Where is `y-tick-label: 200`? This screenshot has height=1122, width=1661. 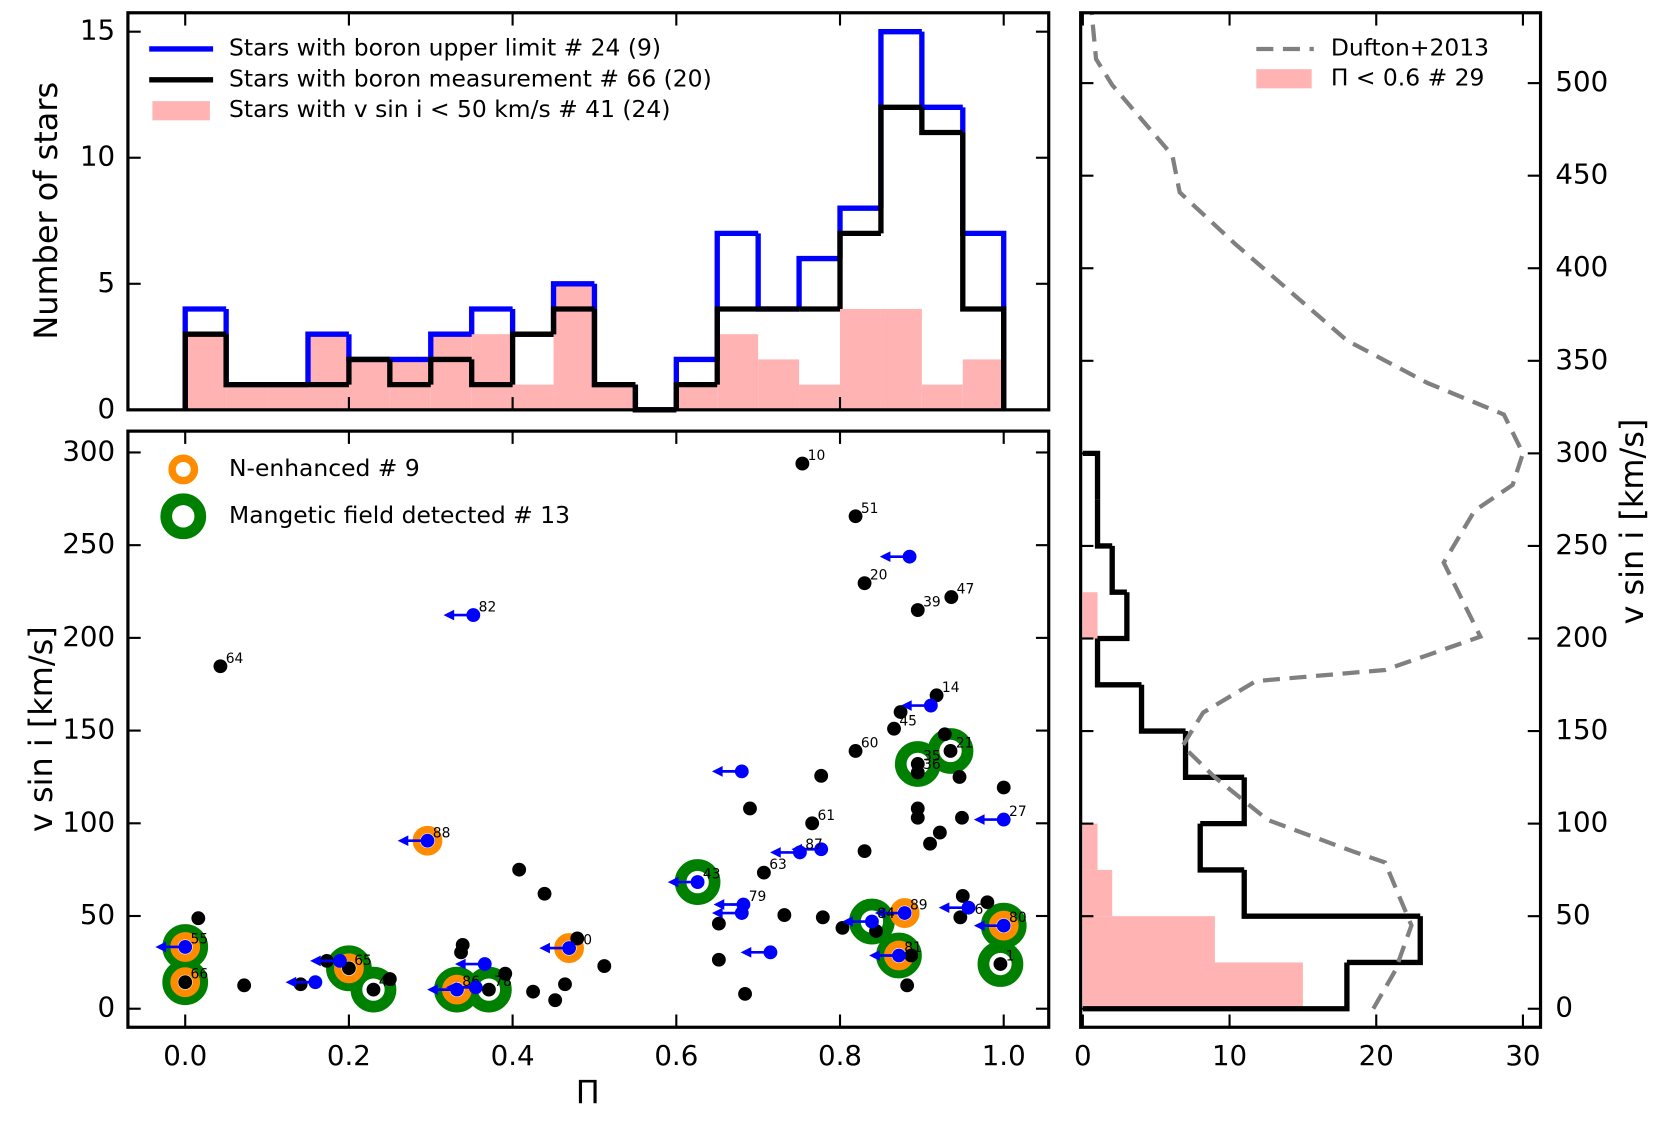 y-tick-label: 200 is located at coordinates (88, 636).